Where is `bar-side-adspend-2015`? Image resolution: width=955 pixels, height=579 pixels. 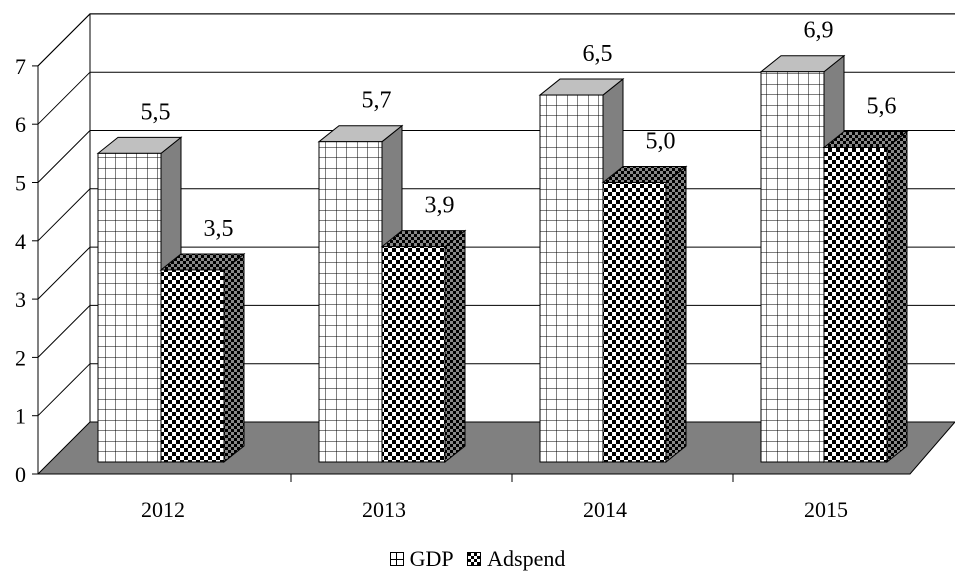
bar-side-adspend-2015 is located at coordinates (897, 297).